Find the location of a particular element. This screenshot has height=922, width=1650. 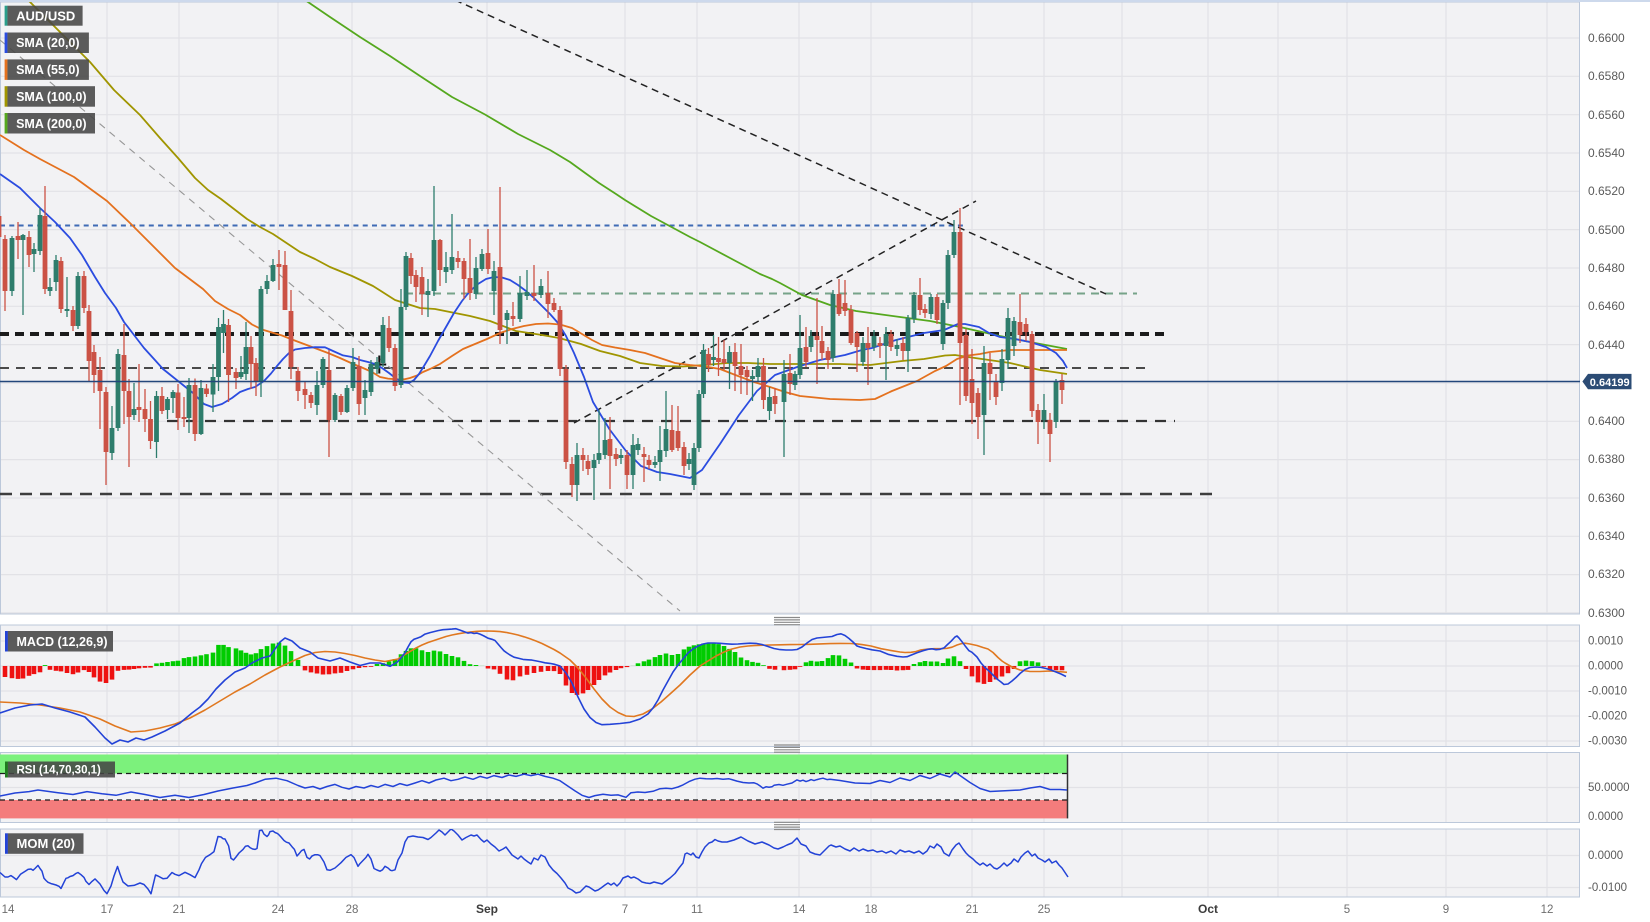

svg-text: 12 is located at coordinates (1547, 910).